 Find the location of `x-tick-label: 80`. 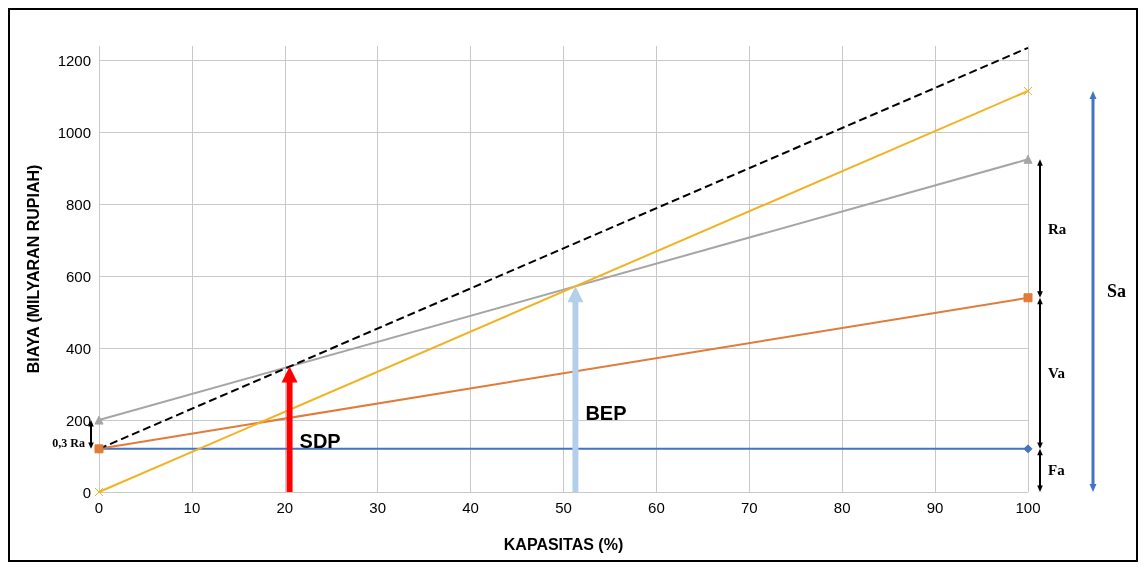

x-tick-label: 80 is located at coordinates (842, 507).